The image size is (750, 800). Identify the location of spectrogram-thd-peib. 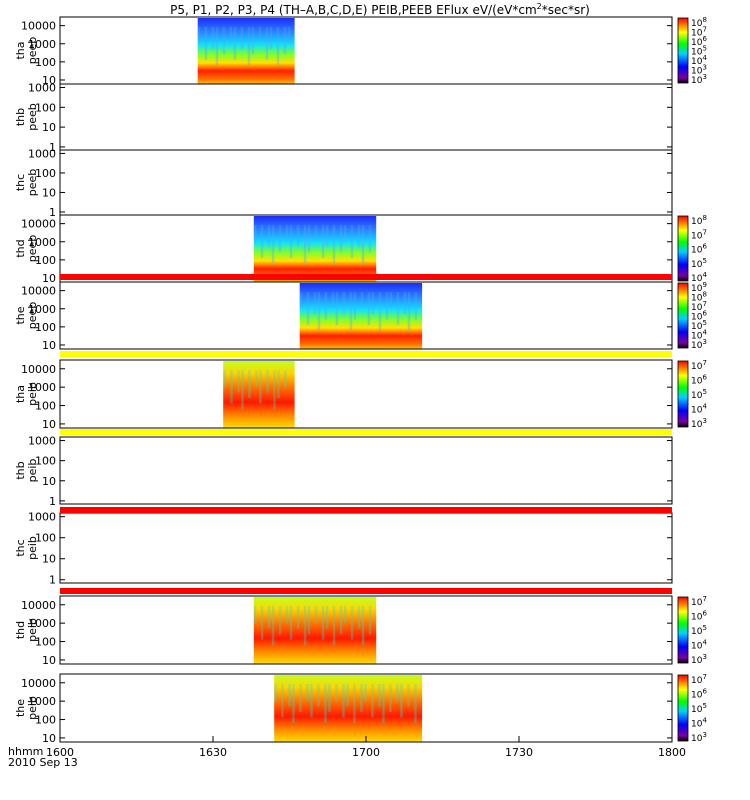
(315, 630).